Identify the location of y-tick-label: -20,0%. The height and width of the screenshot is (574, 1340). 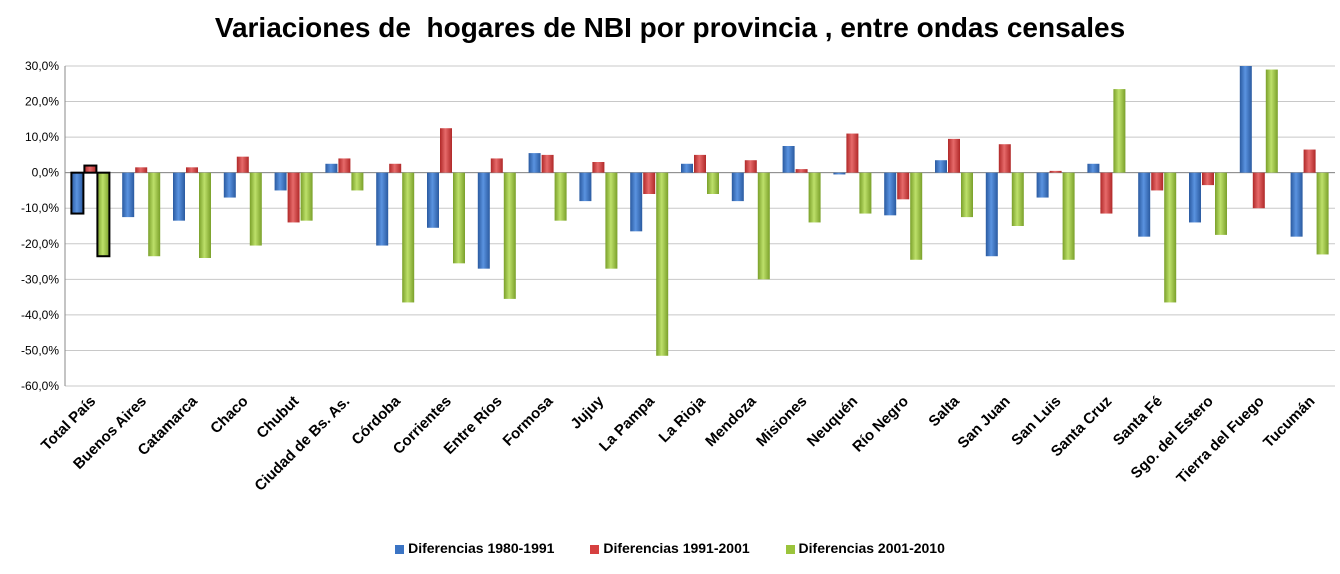
(40, 244).